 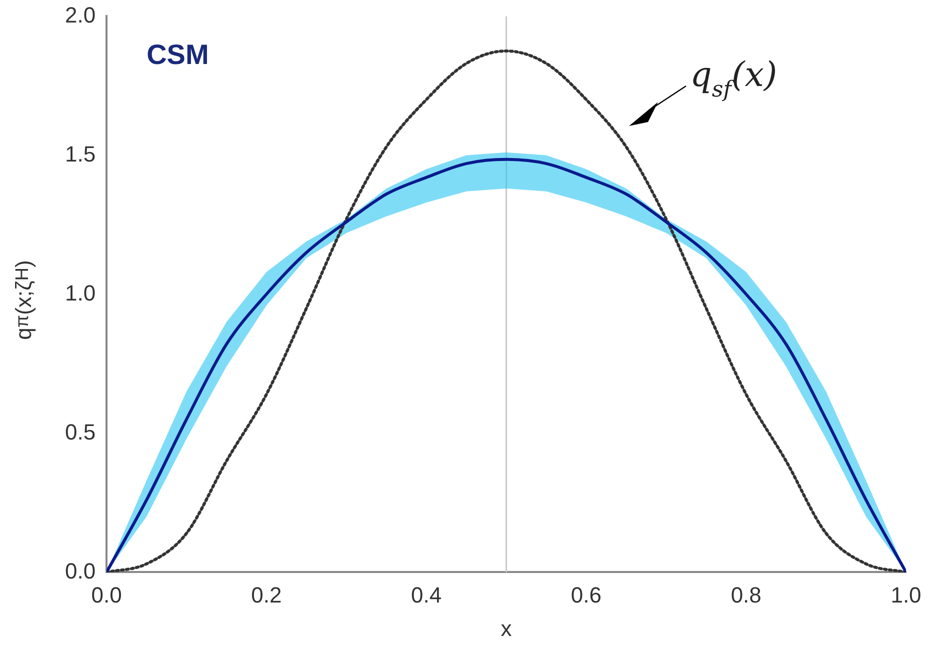 What do you see at coordinates (906, 595) in the screenshot?
I see `x-tick-label: 1.0` at bounding box center [906, 595].